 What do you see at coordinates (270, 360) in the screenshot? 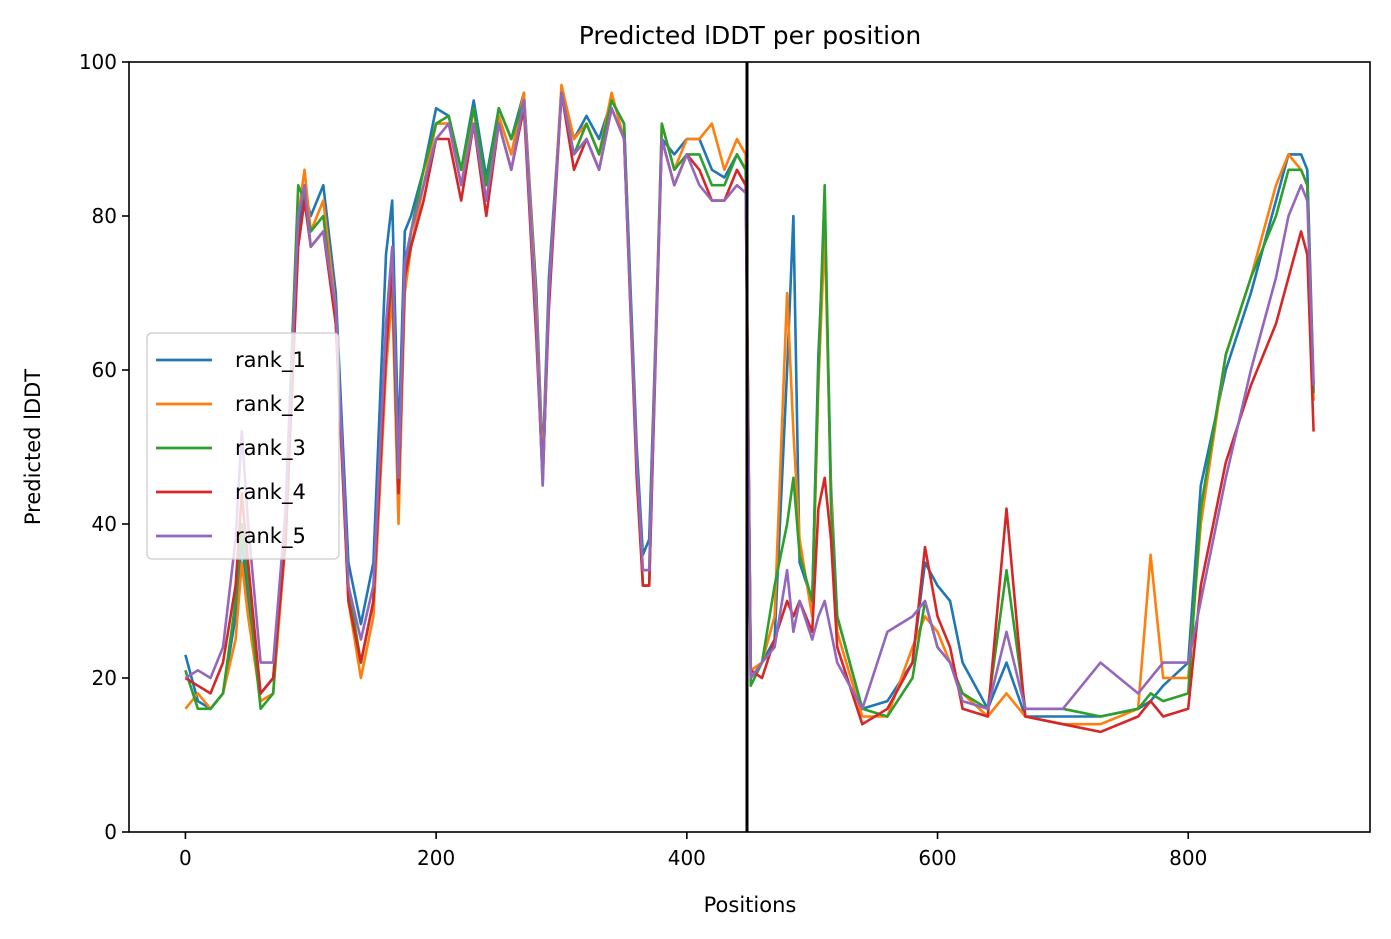
I see `legend-label-rank_1: rank_1` at bounding box center [270, 360].